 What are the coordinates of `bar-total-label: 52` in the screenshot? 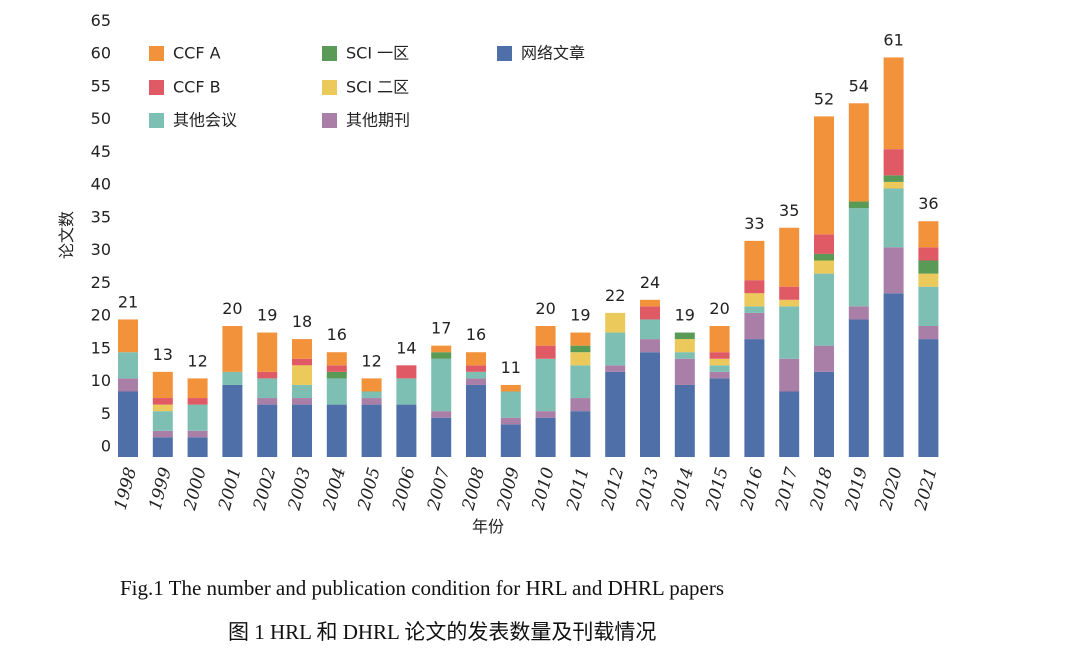 It's located at (824, 98).